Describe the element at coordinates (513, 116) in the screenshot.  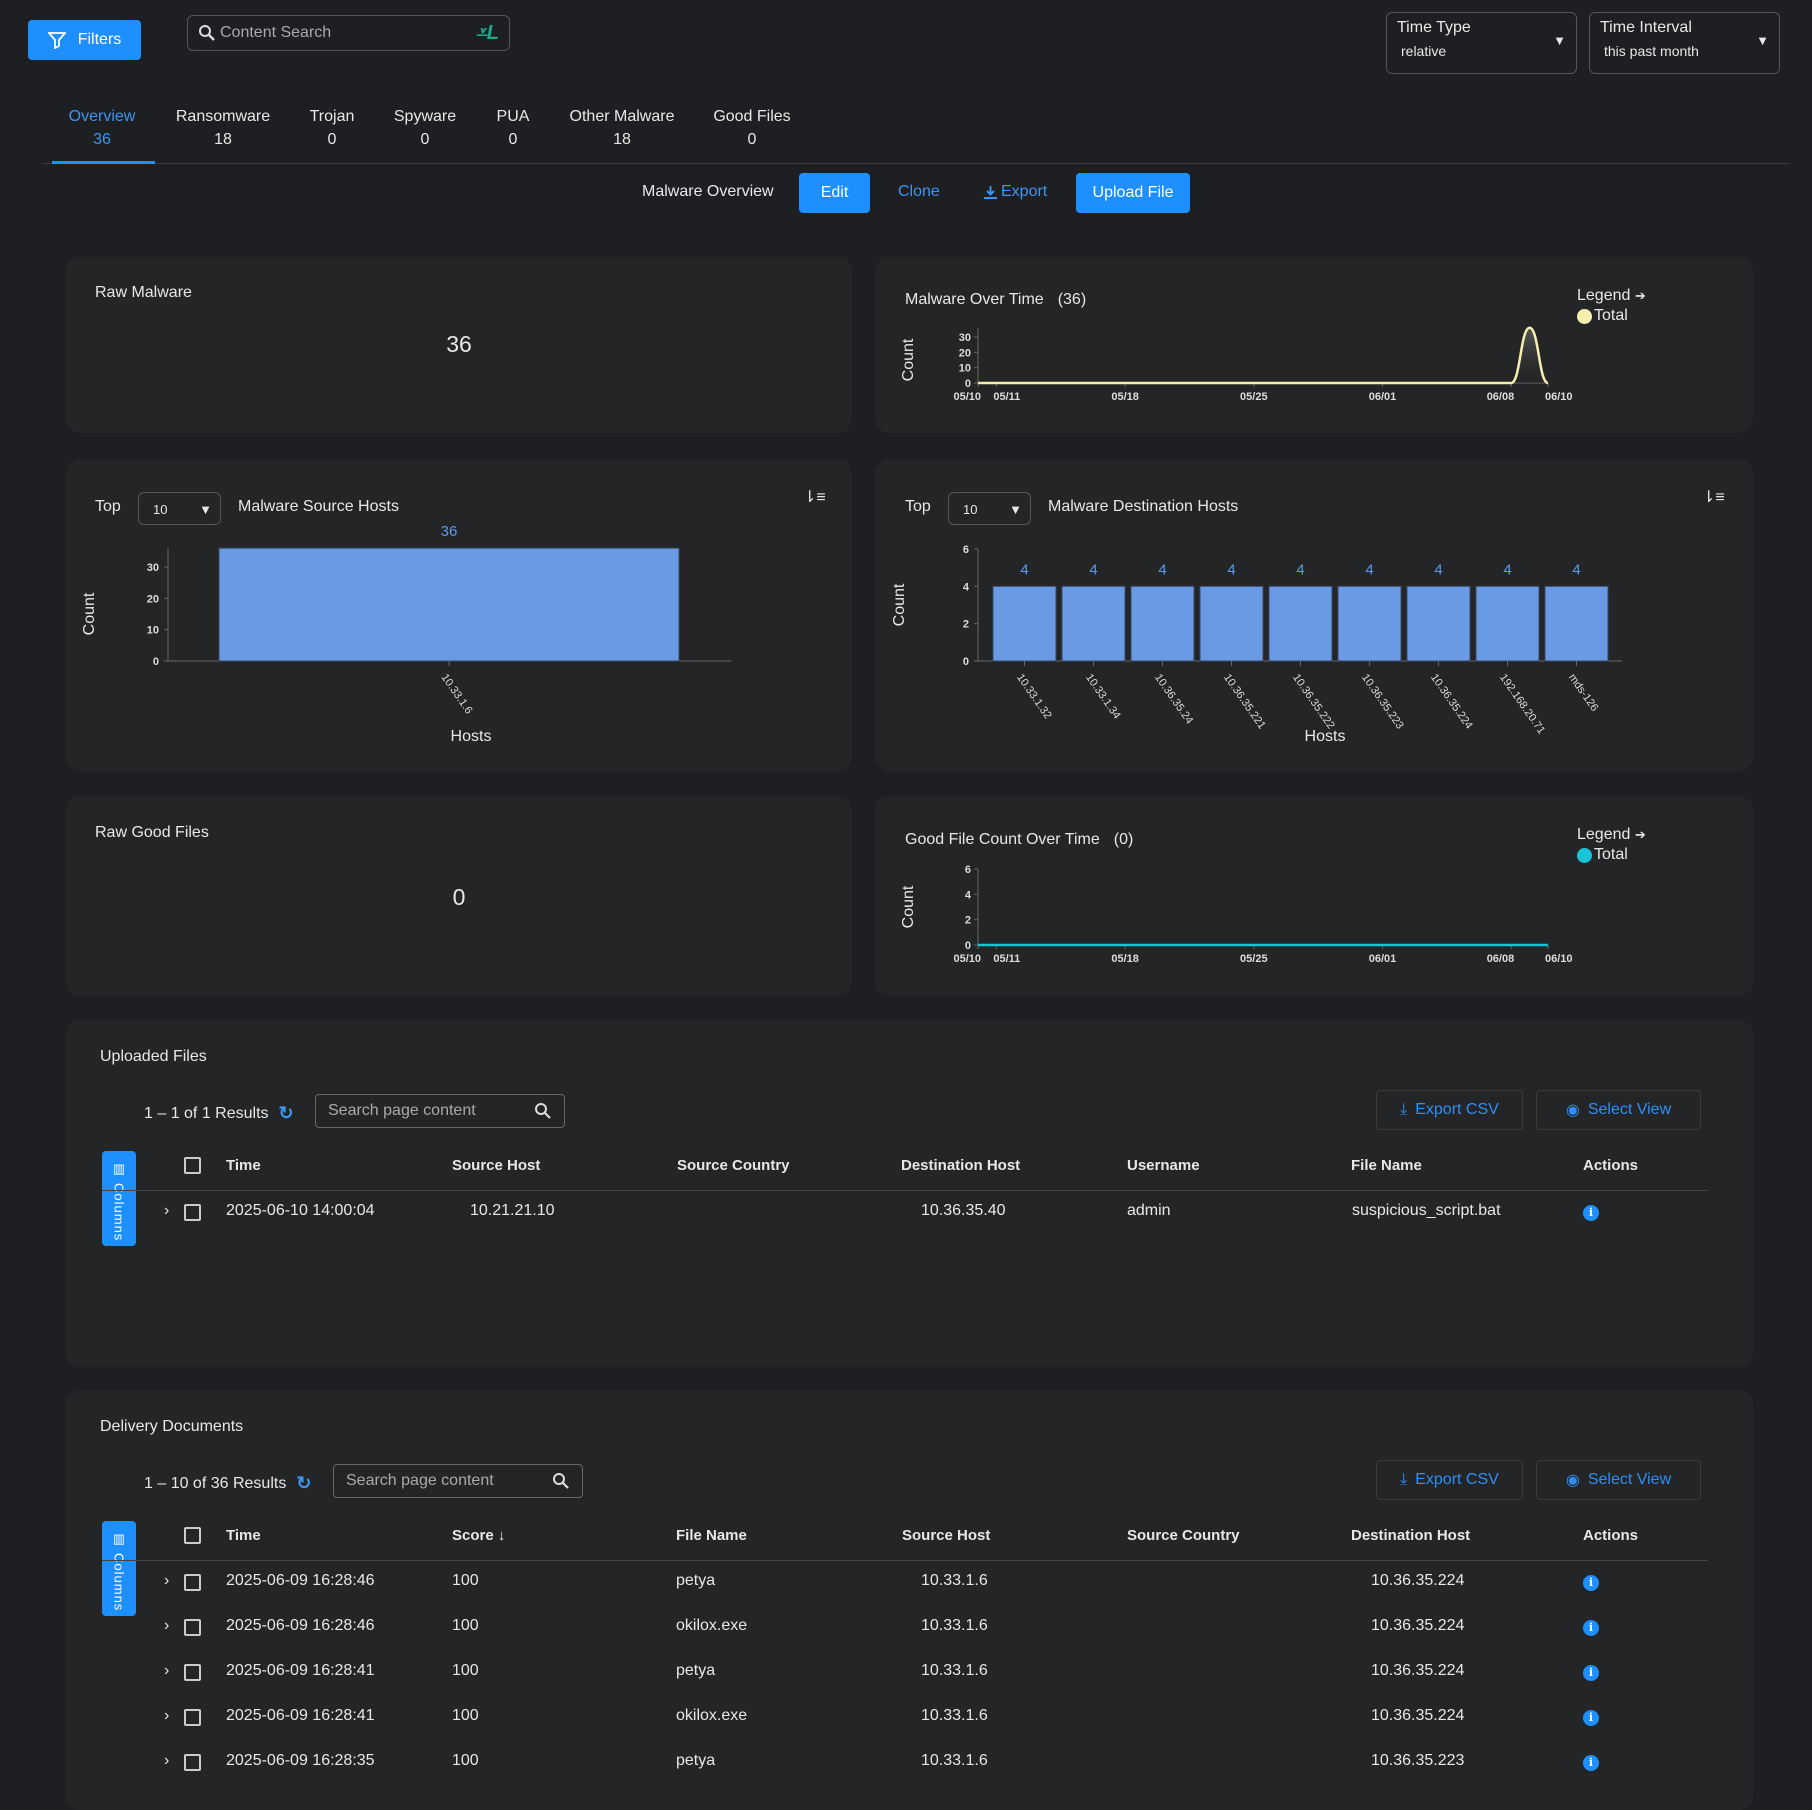
I see `tab-label: PUA` at that location.